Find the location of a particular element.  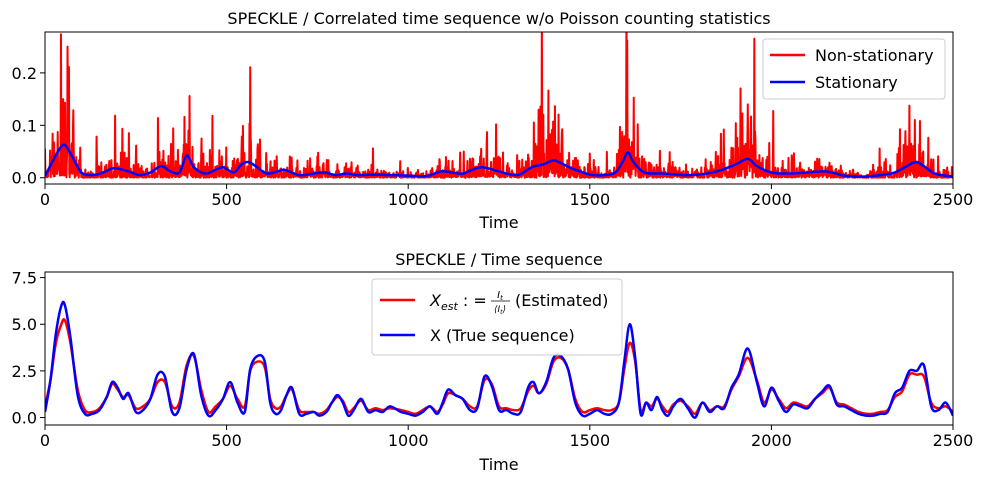

bottom-x-tick-label: 1500 is located at coordinates (589, 440).